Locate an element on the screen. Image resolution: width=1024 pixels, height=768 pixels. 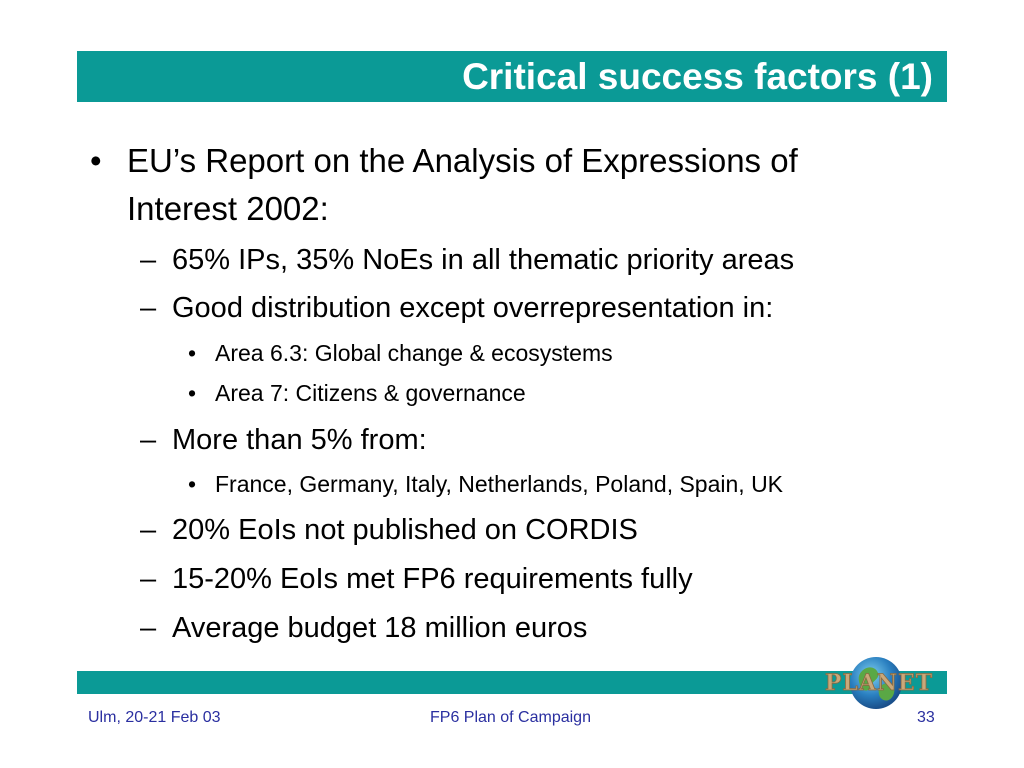
logo-text: PLANET is located at coordinates (879, 683).